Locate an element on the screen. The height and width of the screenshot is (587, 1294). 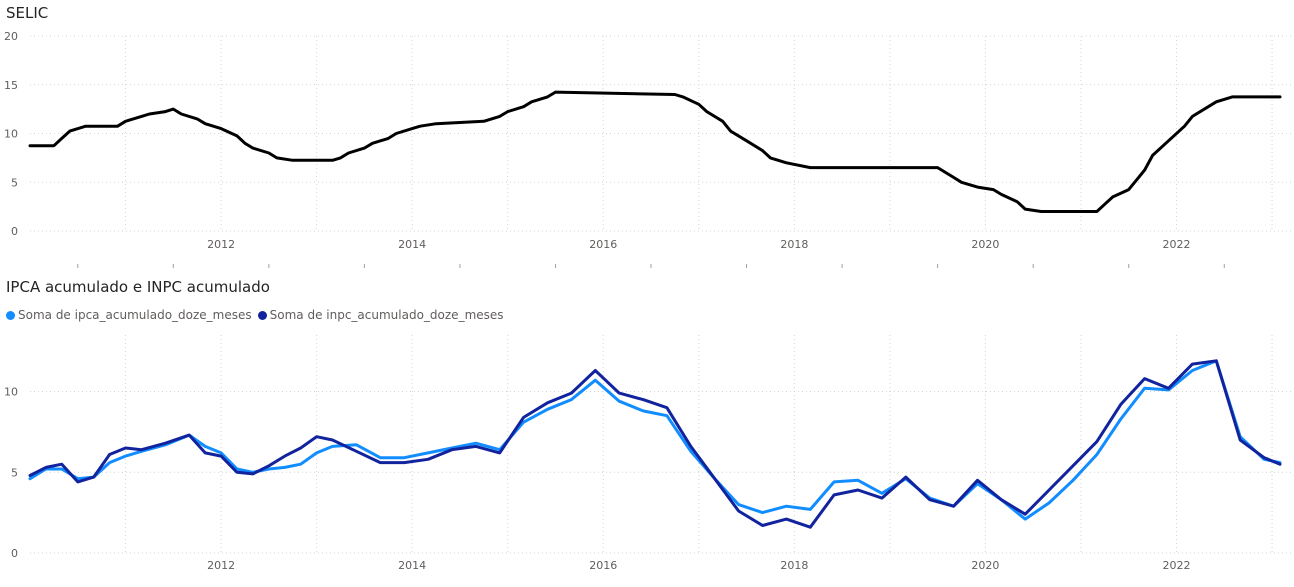
ipca-inpc-y-tick-label: 5 is located at coordinates (14, 472).